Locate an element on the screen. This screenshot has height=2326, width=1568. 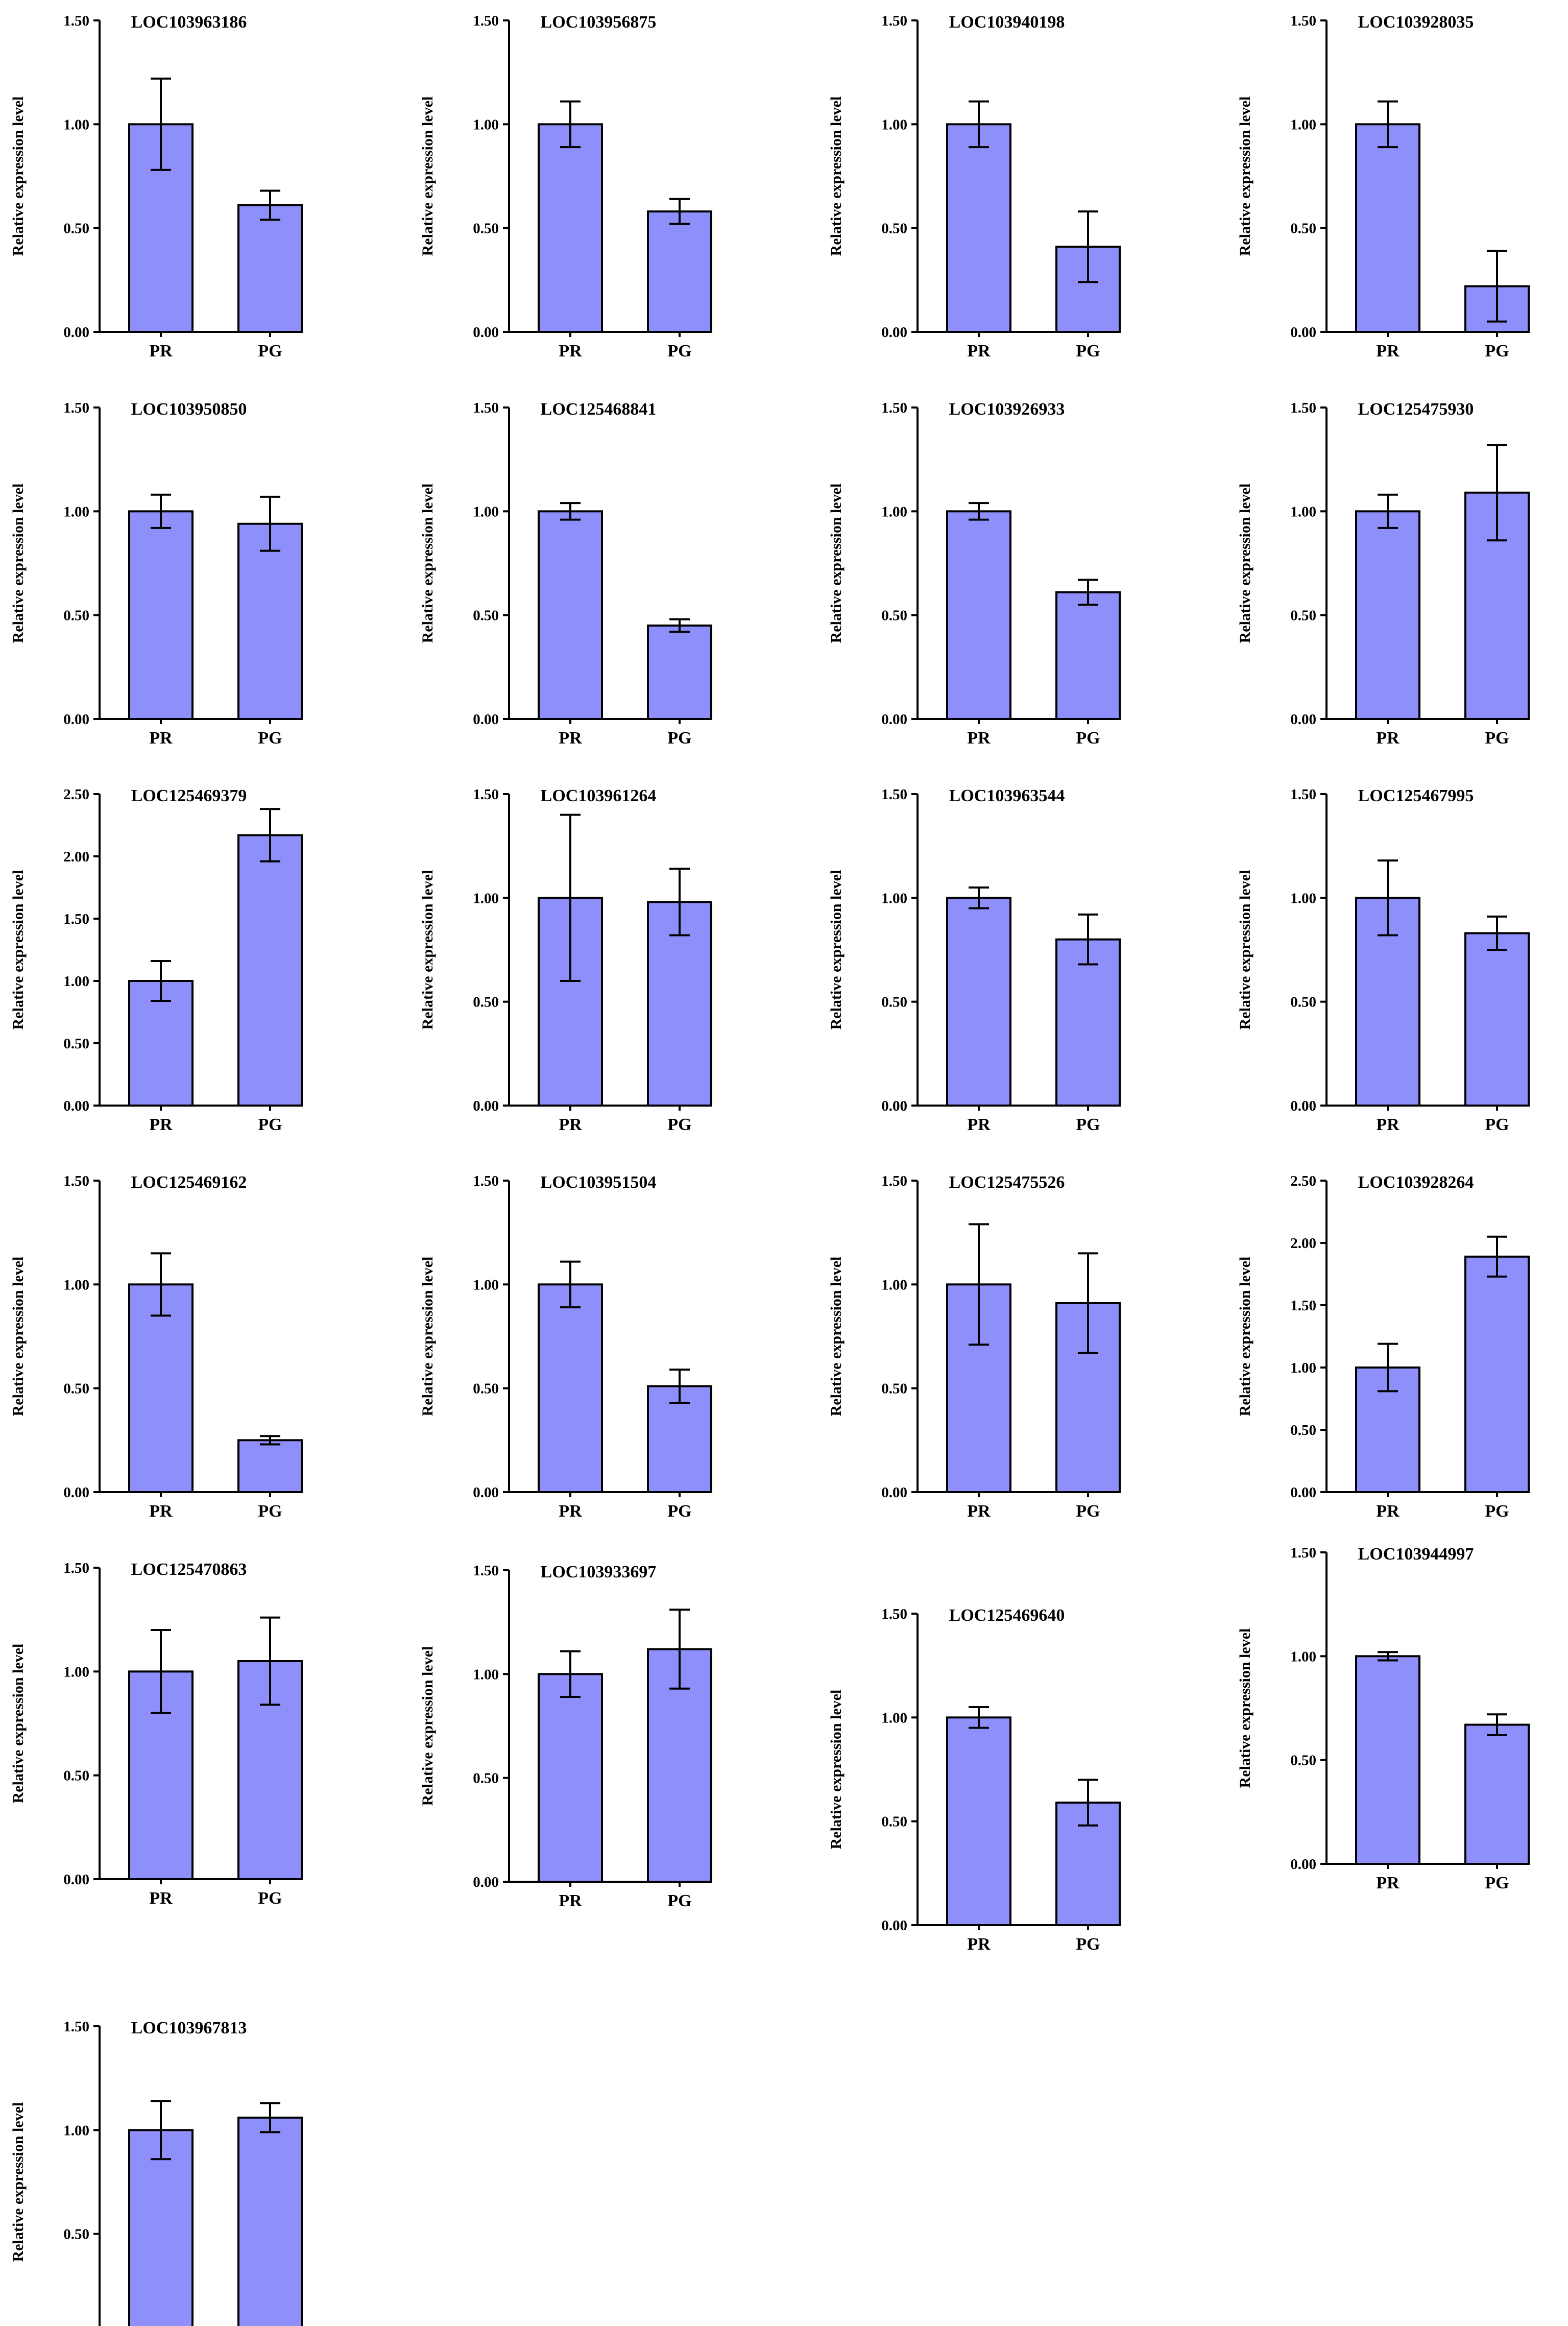
y-tick-label: 2.50 is located at coordinates (1303, 1181).